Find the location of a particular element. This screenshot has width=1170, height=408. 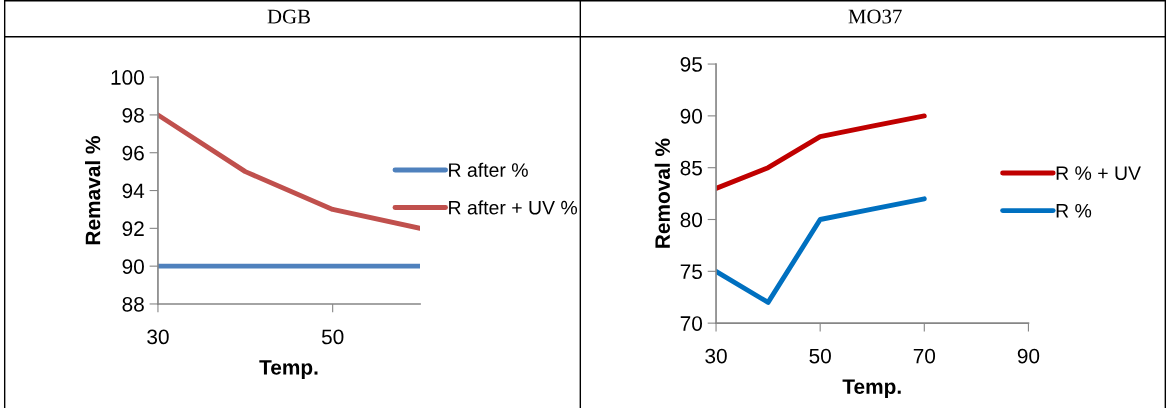

y-tick-label: 88 is located at coordinates (133, 304).